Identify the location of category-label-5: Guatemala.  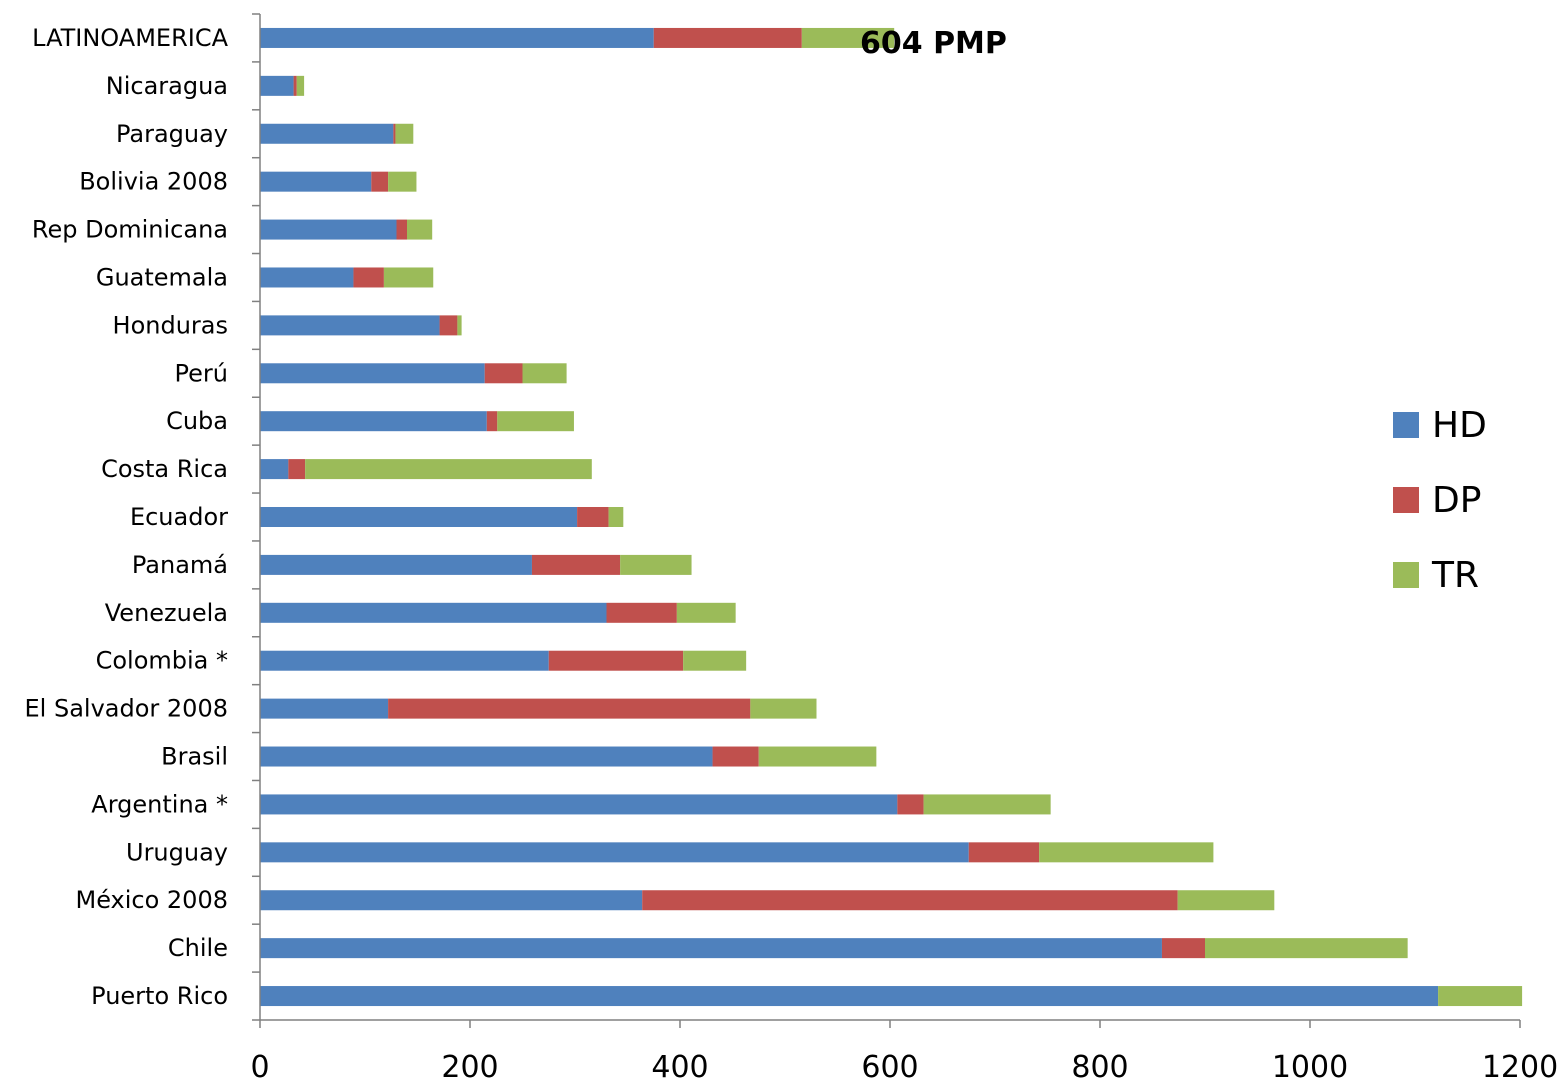
(162, 277).